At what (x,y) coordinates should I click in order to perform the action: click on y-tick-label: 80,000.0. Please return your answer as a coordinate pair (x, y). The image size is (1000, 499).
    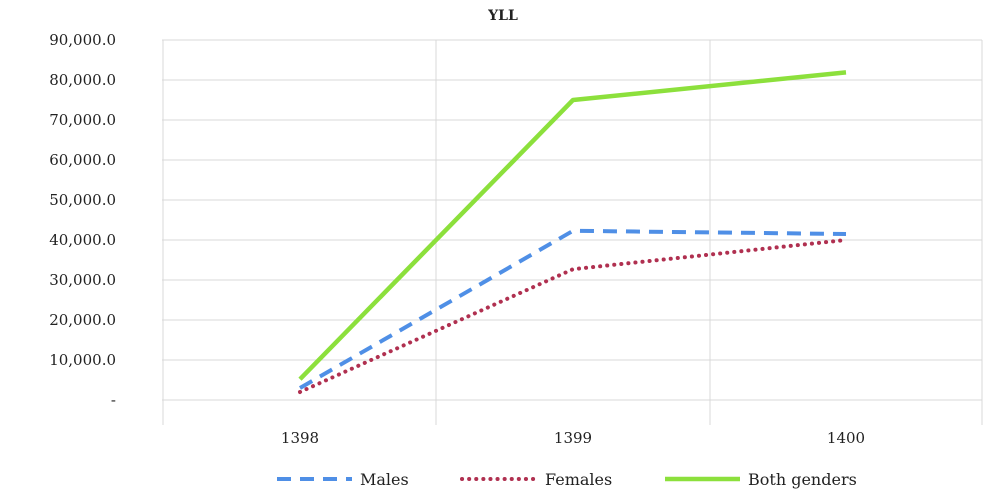
    Looking at the image, I should click on (82, 80).